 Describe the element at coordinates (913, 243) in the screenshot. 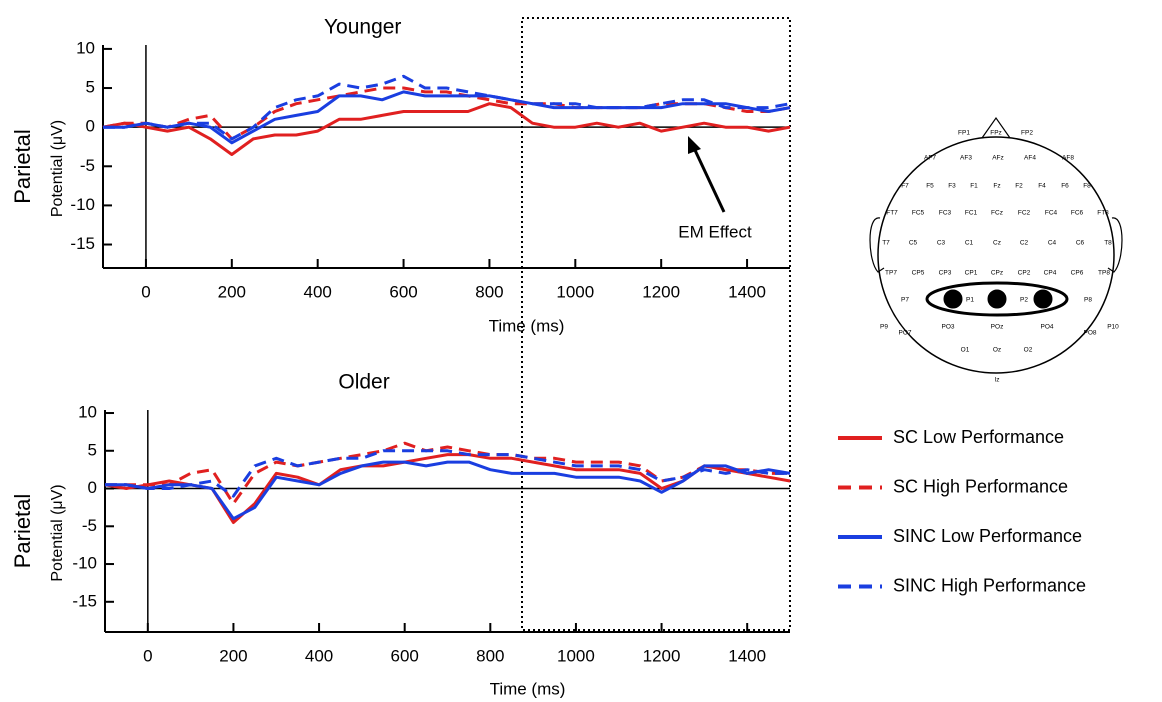

I see `electrode-label: C5` at that location.